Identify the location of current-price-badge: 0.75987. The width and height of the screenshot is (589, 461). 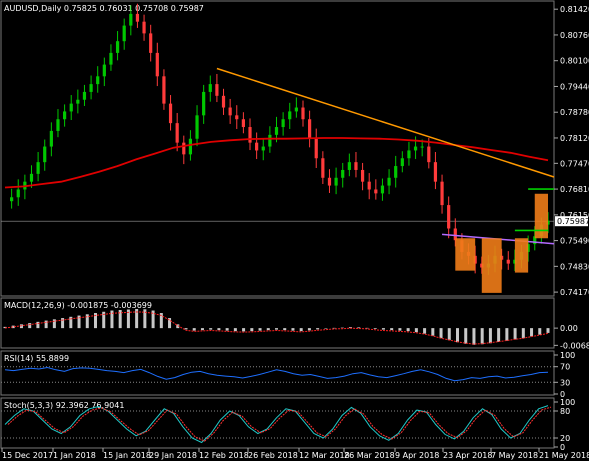
(572, 221).